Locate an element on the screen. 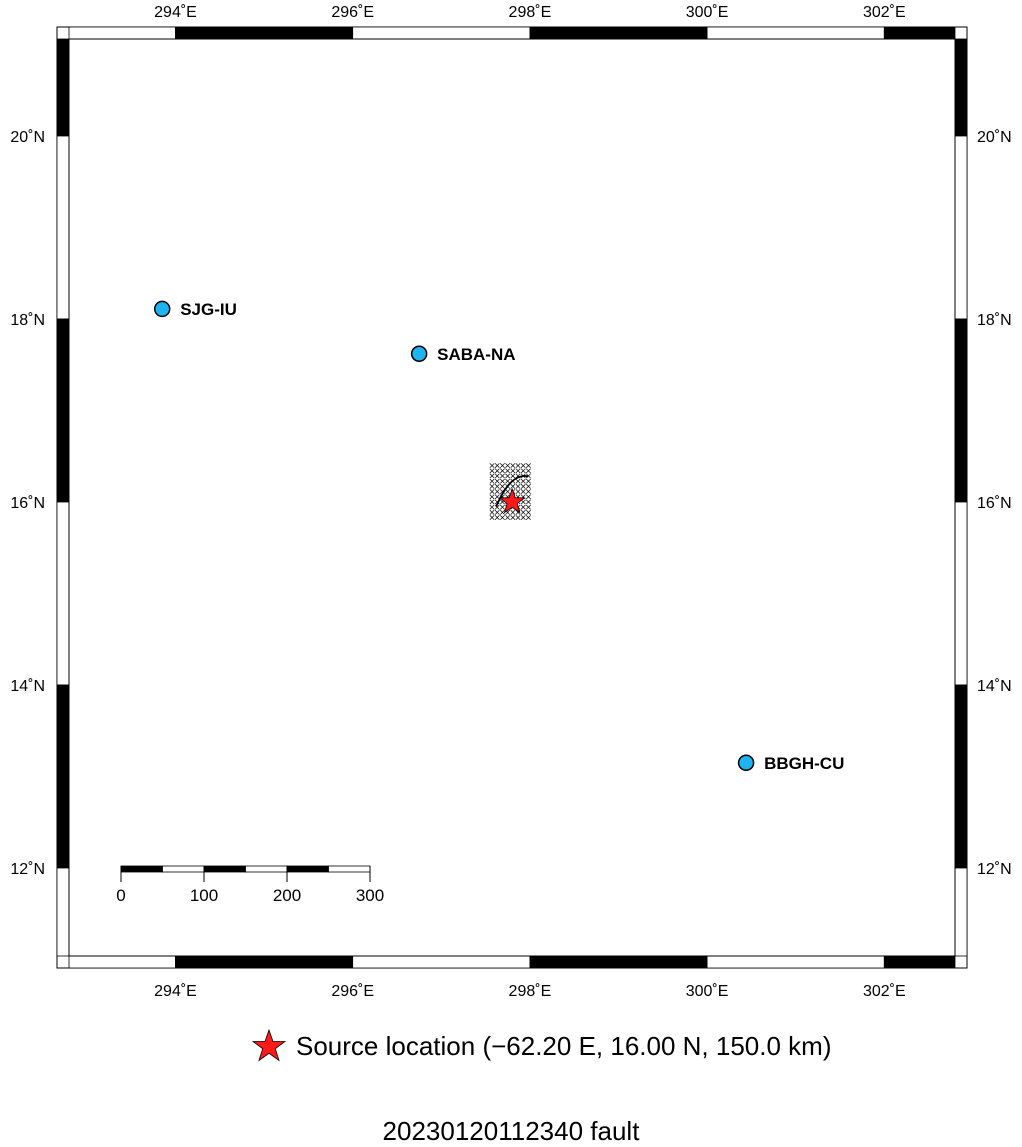  lon-tick-label-bottom: 298˚E is located at coordinates (530, 991).